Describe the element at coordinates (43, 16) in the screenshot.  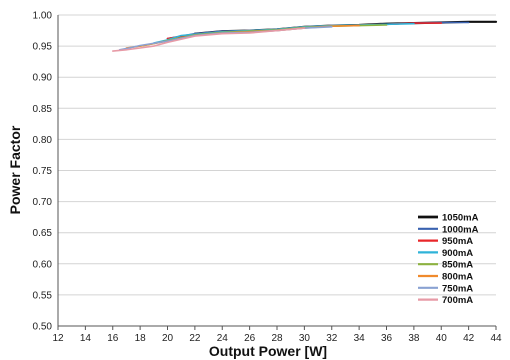
I see `y-tick-label: 1.00` at that location.